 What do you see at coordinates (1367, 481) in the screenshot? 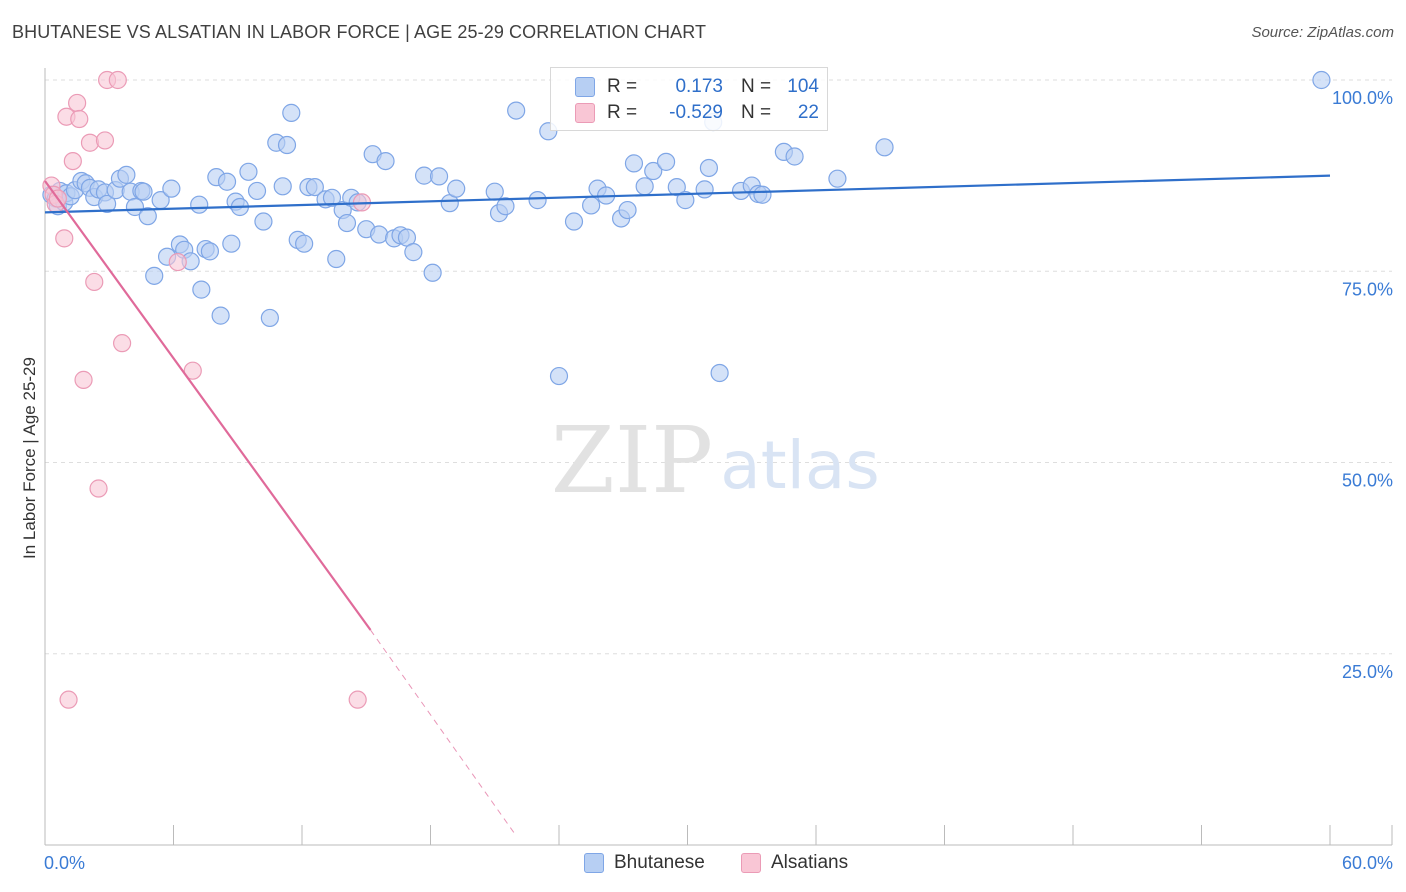
I see `y-tick-label: 50.0%` at bounding box center [1367, 481].